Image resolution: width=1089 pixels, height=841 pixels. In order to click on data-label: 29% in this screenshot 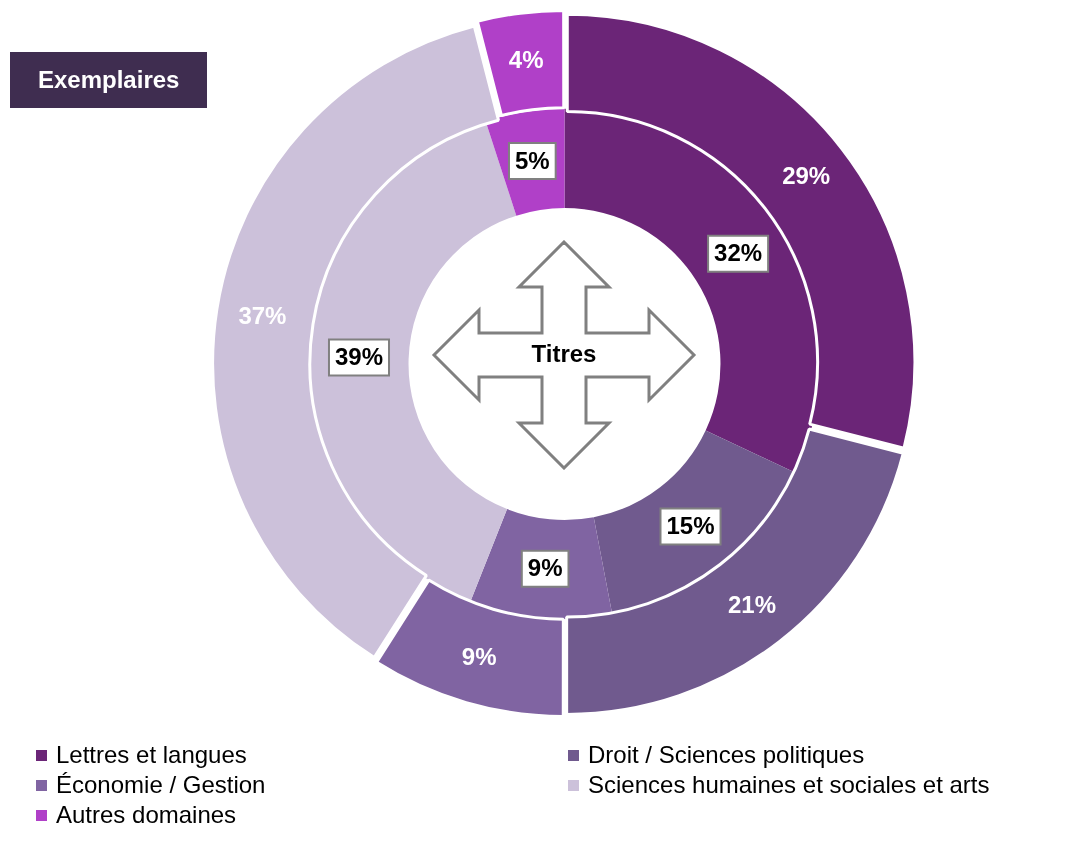, I will do `click(806, 176)`.